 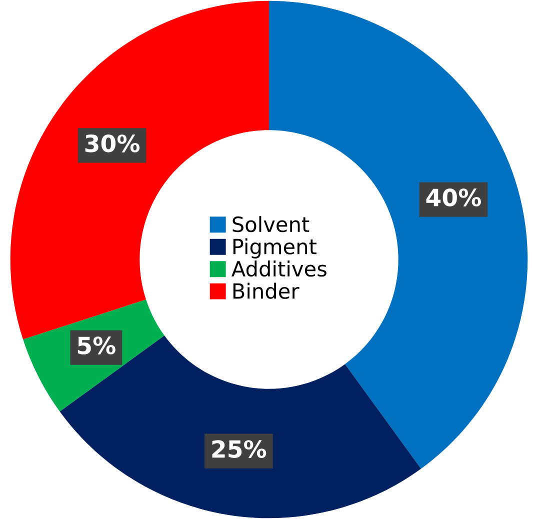 What do you see at coordinates (266, 290) in the screenshot?
I see `legend-label: Binder` at bounding box center [266, 290].